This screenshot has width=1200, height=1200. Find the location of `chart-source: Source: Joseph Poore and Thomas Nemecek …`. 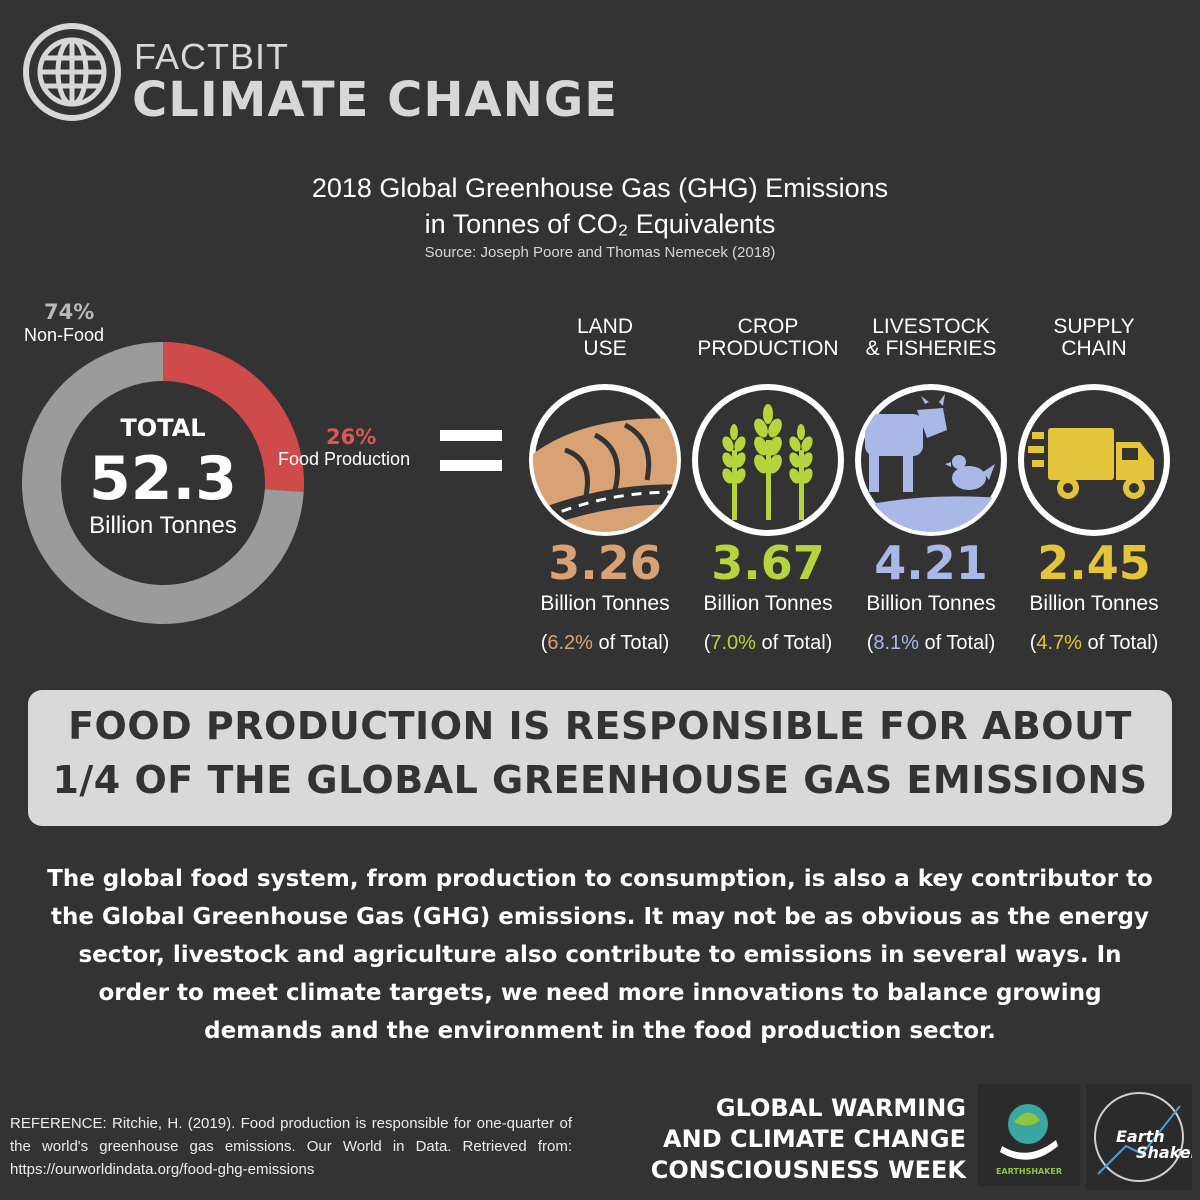

chart-source: Source: Joseph Poore and Thomas Nemecek … is located at coordinates (600, 252).